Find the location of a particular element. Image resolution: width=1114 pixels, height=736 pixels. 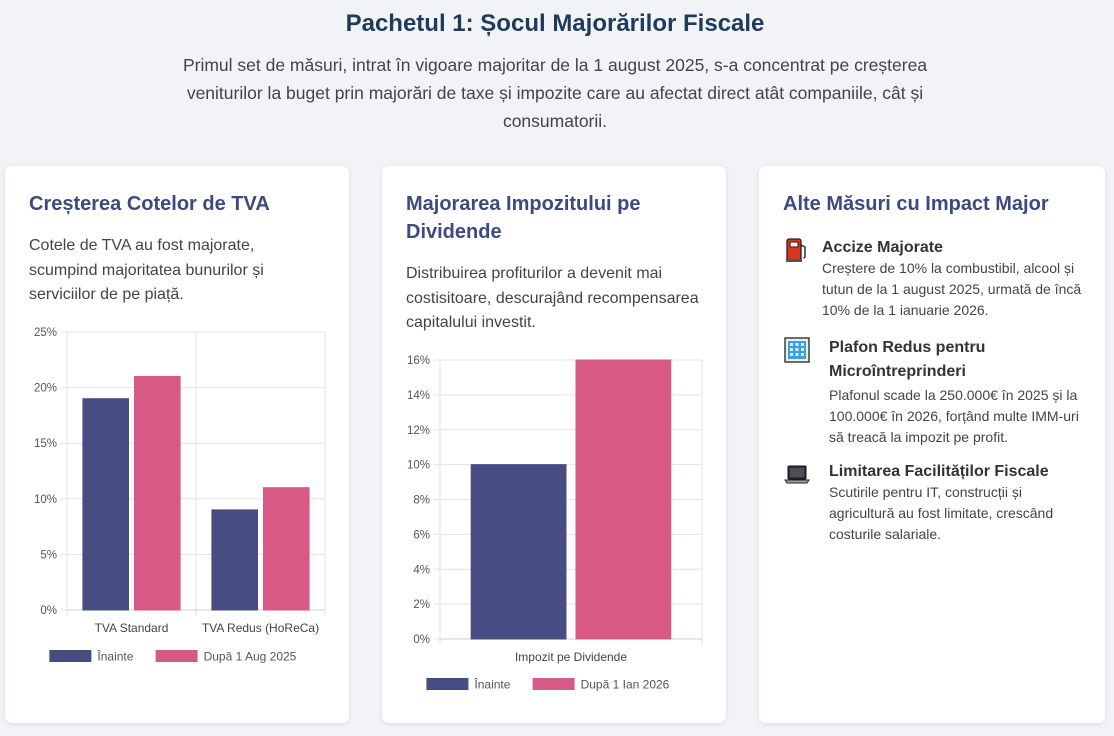

dividend-card-heading: Majorarea Impozitului pe Dividende is located at coordinates (523, 218).